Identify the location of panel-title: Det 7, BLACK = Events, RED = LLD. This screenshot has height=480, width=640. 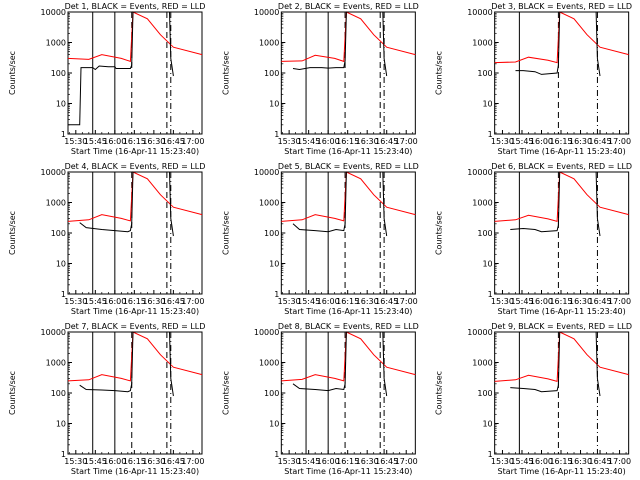
(135, 326).